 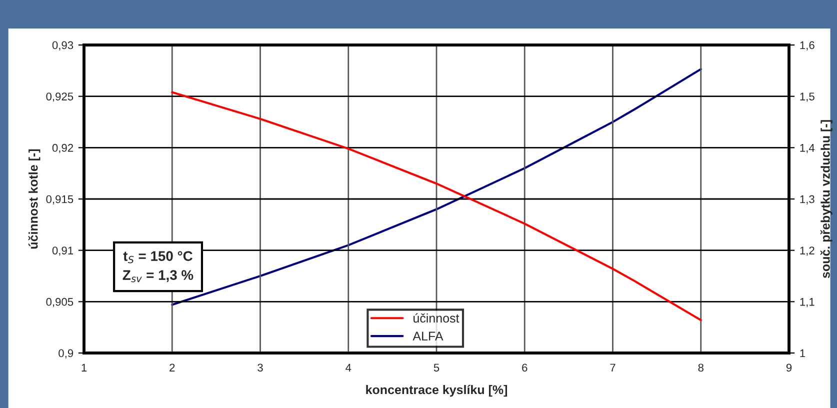 What do you see at coordinates (349, 368) in the screenshot?
I see `x-tick-label: 4` at bounding box center [349, 368].